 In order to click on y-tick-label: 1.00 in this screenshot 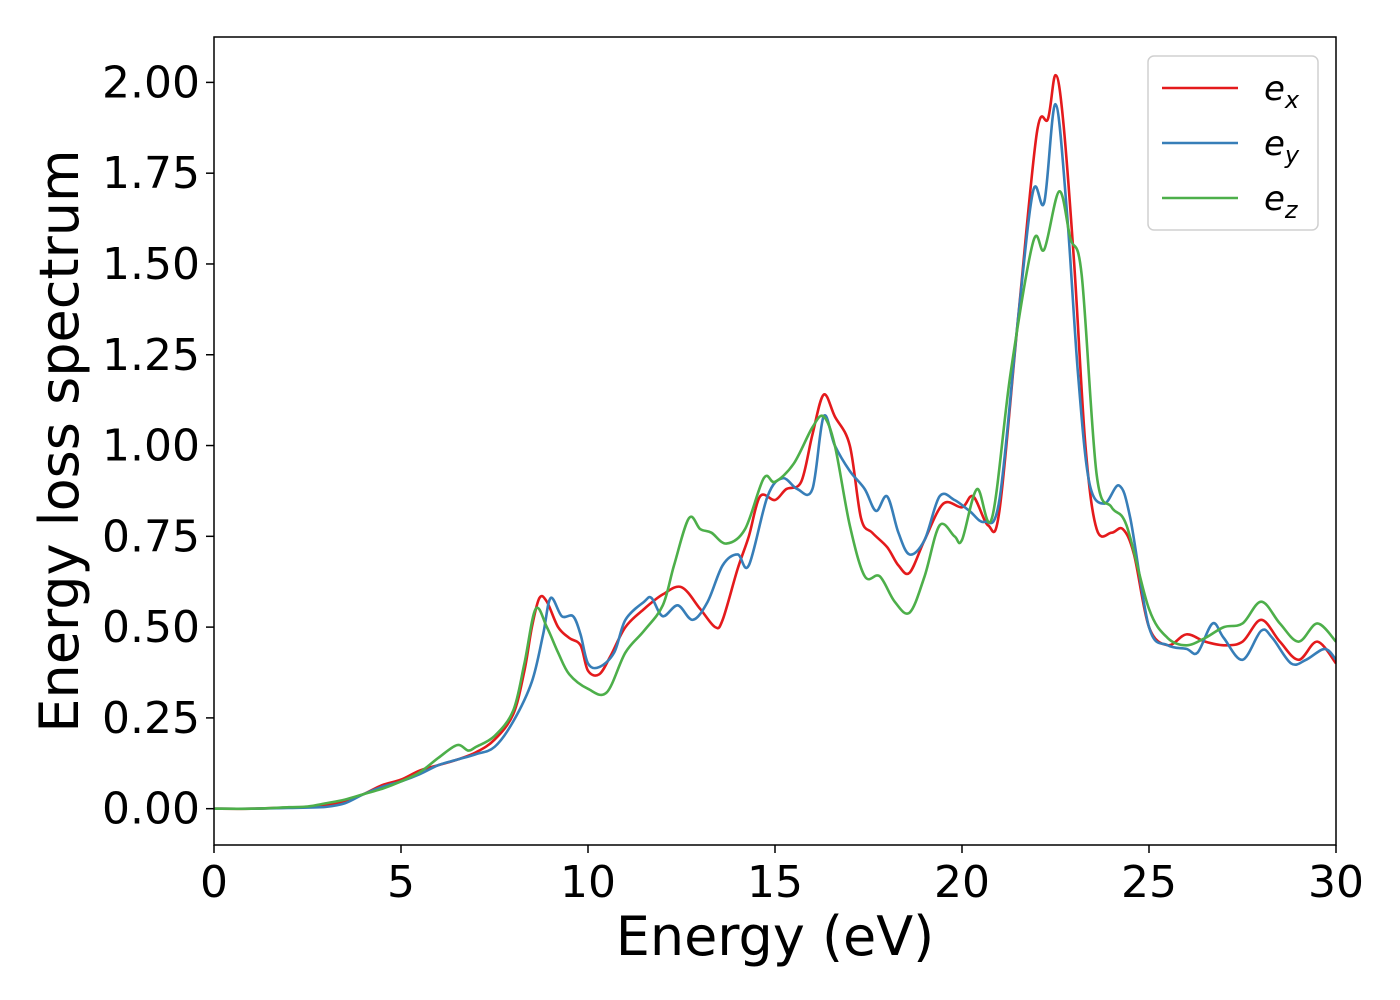, I will do `click(151, 446)`.